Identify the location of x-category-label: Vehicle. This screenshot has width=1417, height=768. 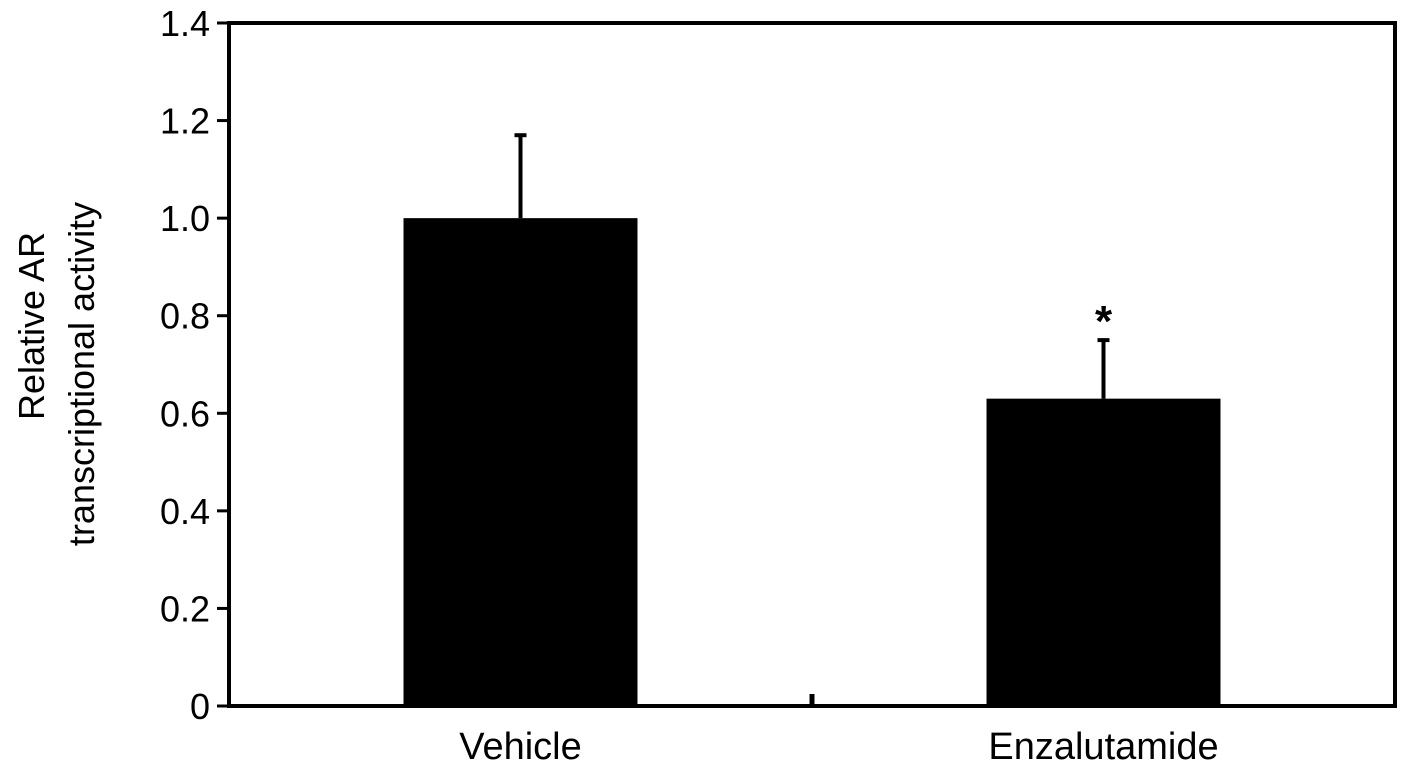
(520, 747).